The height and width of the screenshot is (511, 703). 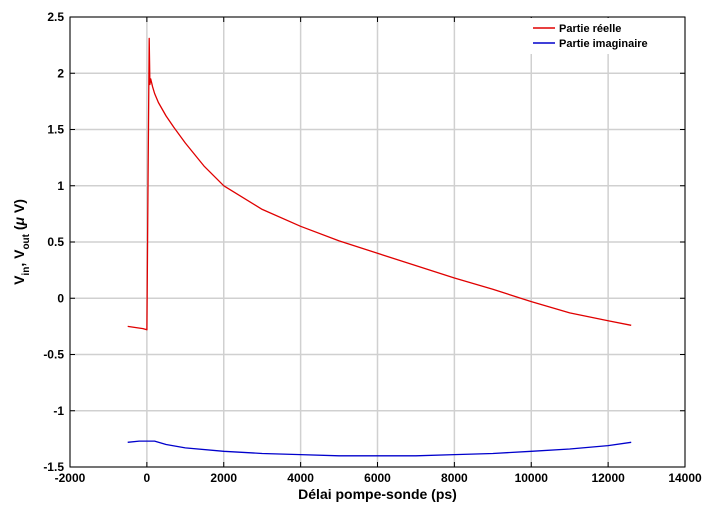 What do you see at coordinates (53, 355) in the screenshot?
I see `y-tick-label: -0.5` at bounding box center [53, 355].